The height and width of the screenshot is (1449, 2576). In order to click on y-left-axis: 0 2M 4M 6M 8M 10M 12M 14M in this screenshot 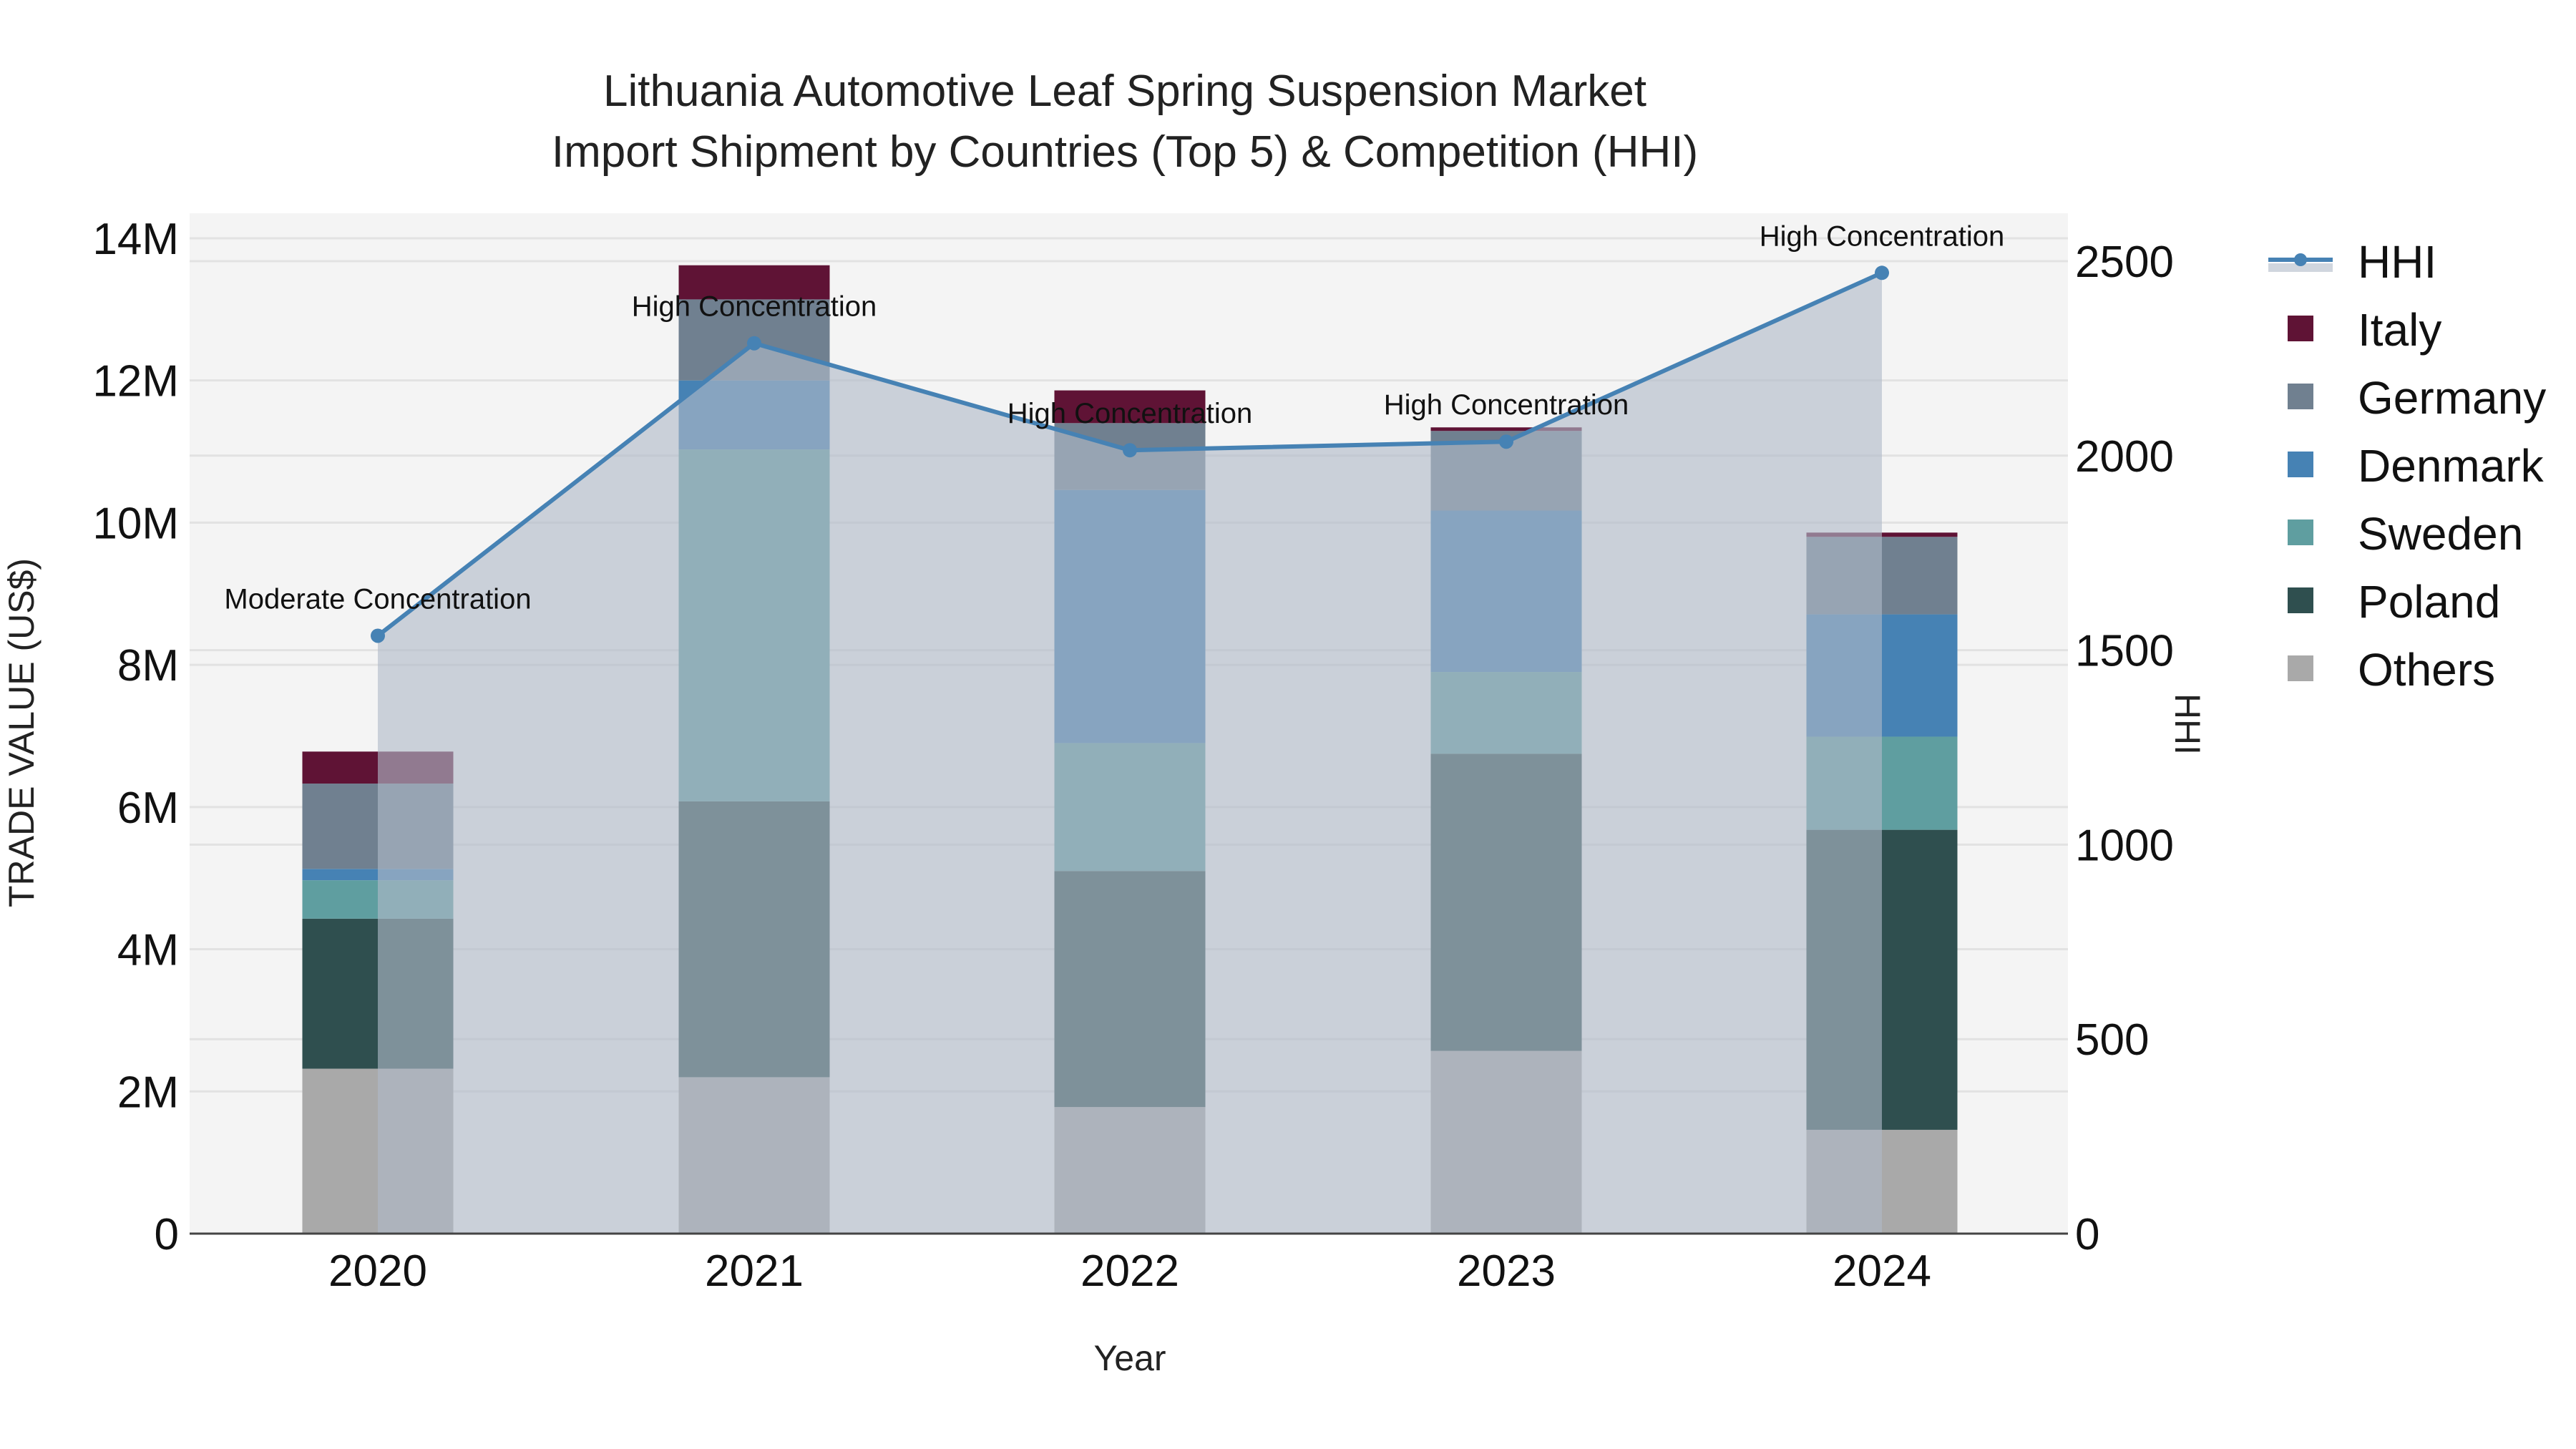, I will do `click(135, 737)`.